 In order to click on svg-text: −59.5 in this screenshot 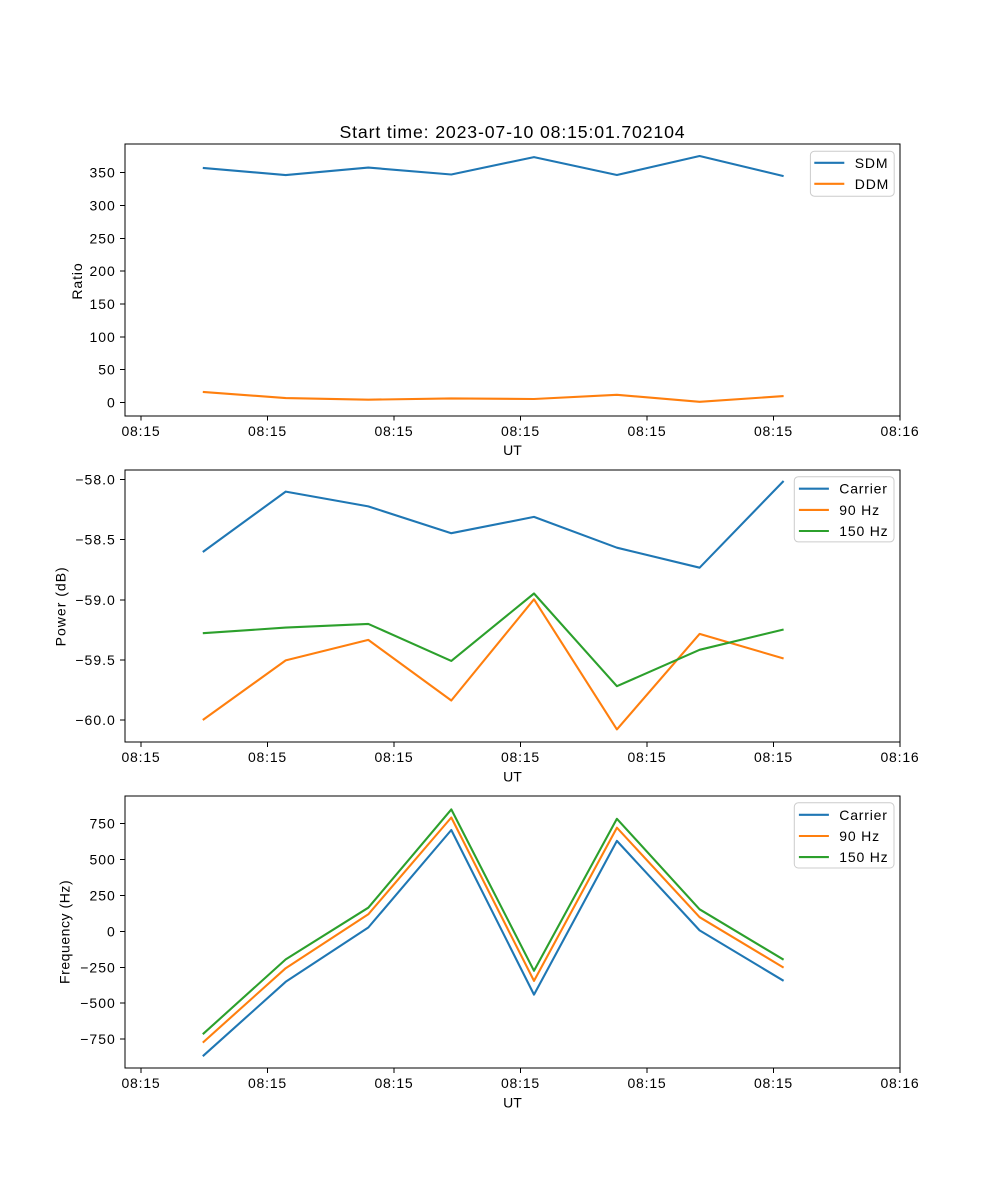, I will do `click(95, 660)`.